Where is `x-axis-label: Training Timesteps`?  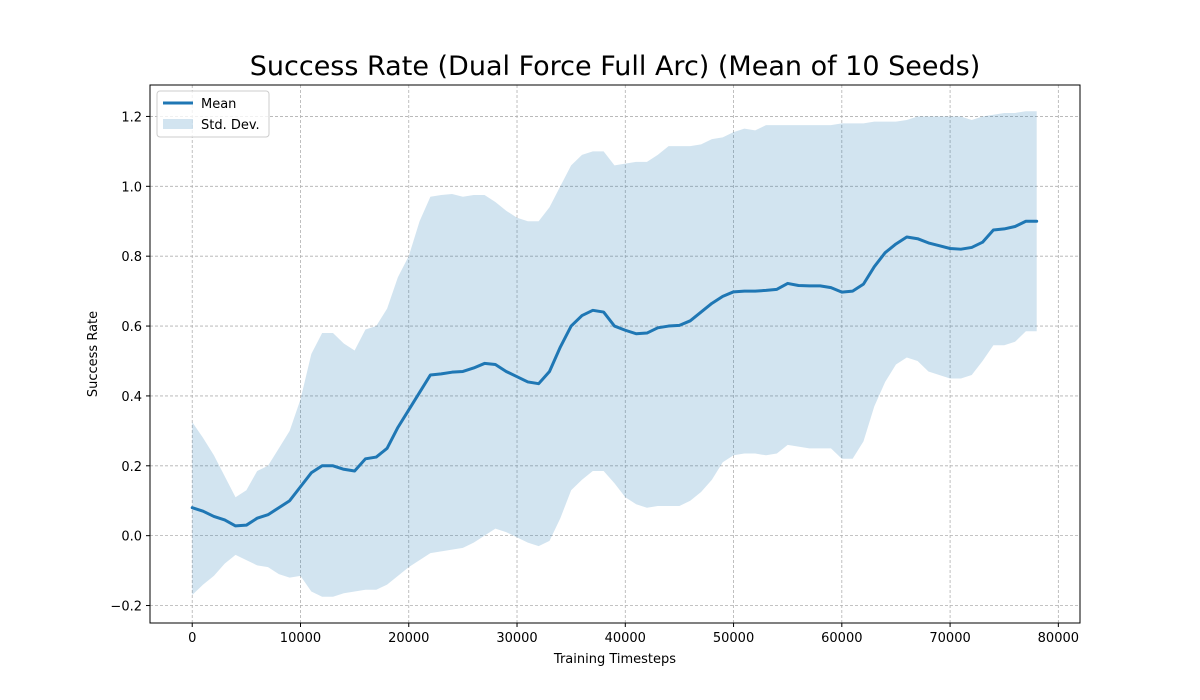 x-axis-label: Training Timesteps is located at coordinates (614, 659).